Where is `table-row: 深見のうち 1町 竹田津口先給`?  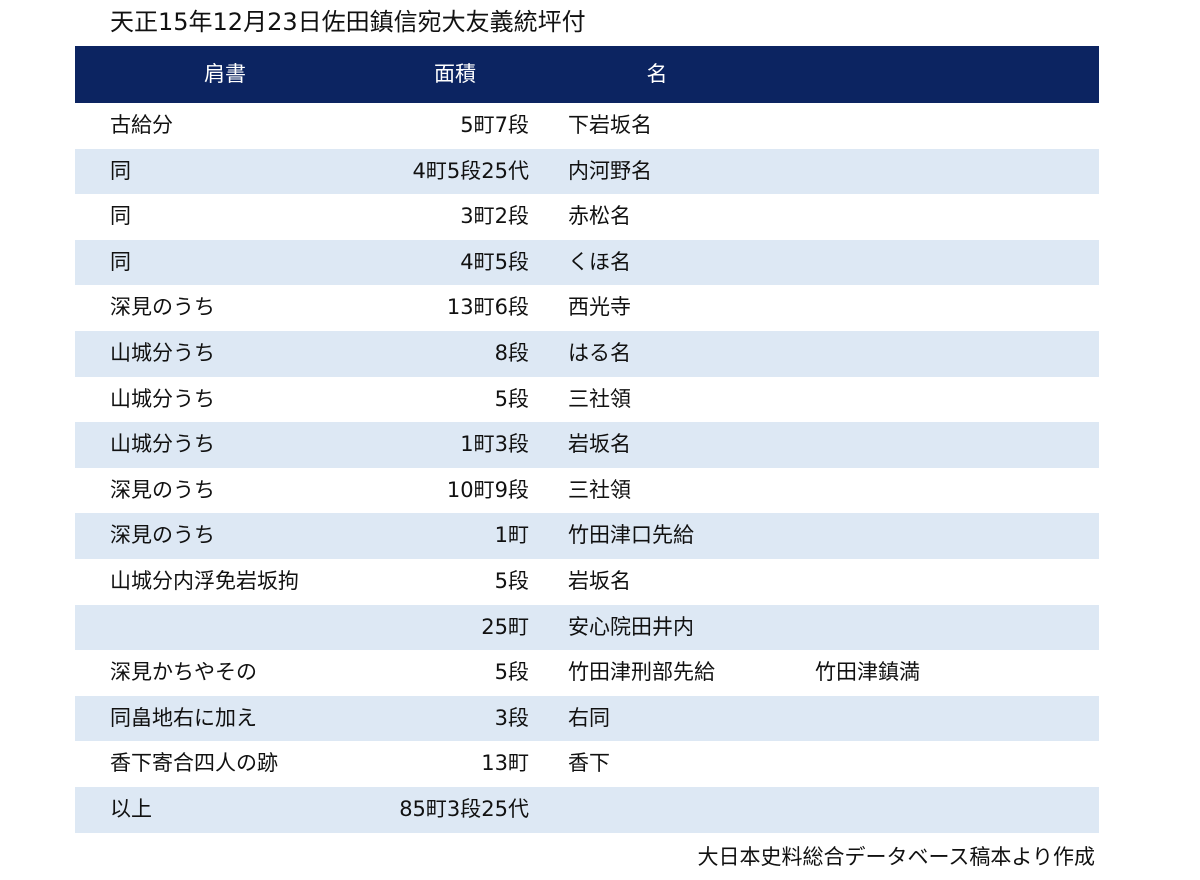
table-row: 深見のうち 1町 竹田津口先給 is located at coordinates (587, 536).